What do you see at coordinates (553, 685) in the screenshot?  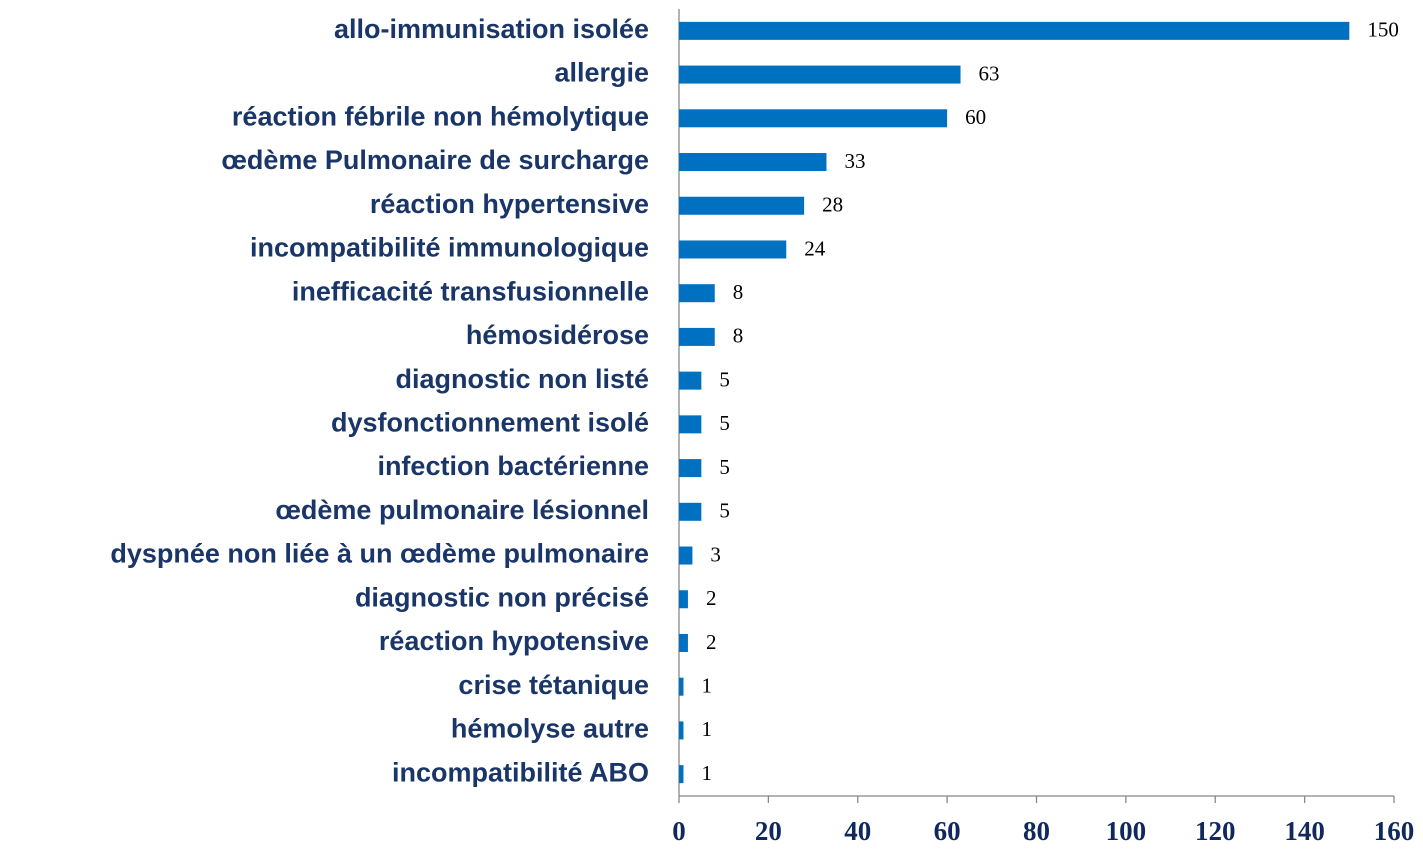 I see `category-label: crise tétanique` at bounding box center [553, 685].